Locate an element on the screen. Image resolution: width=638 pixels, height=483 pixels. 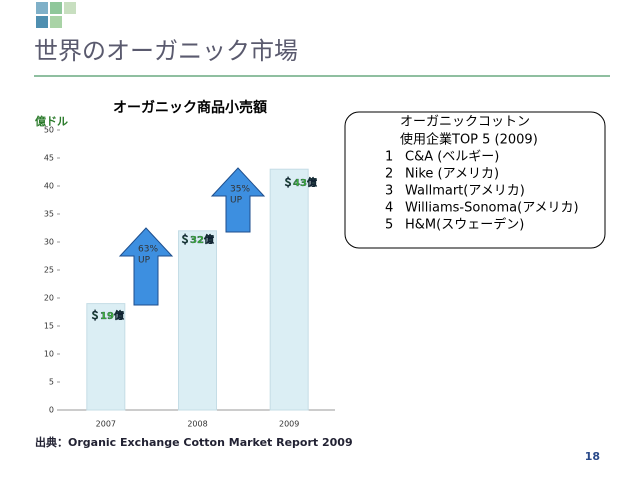
company: Nike (アメリカ) is located at coordinates (452, 174).